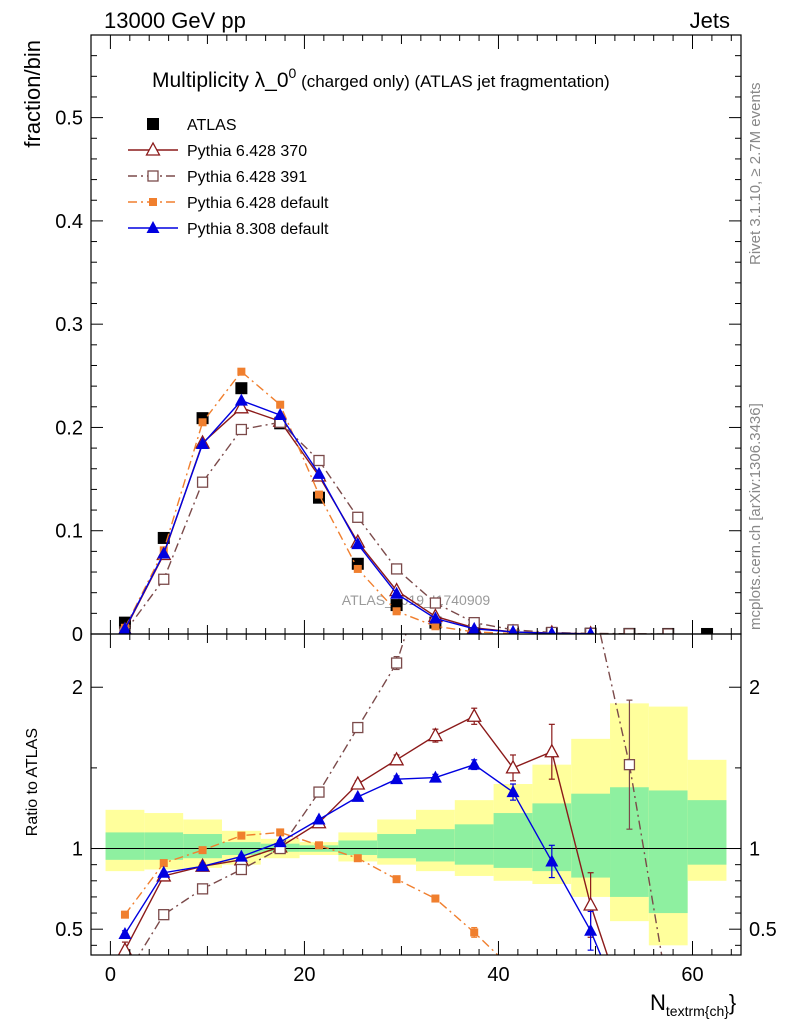 The width and height of the screenshot is (786, 1024). I want to click on chart-title-main: Multiplicity λ_0, so click(220, 80).